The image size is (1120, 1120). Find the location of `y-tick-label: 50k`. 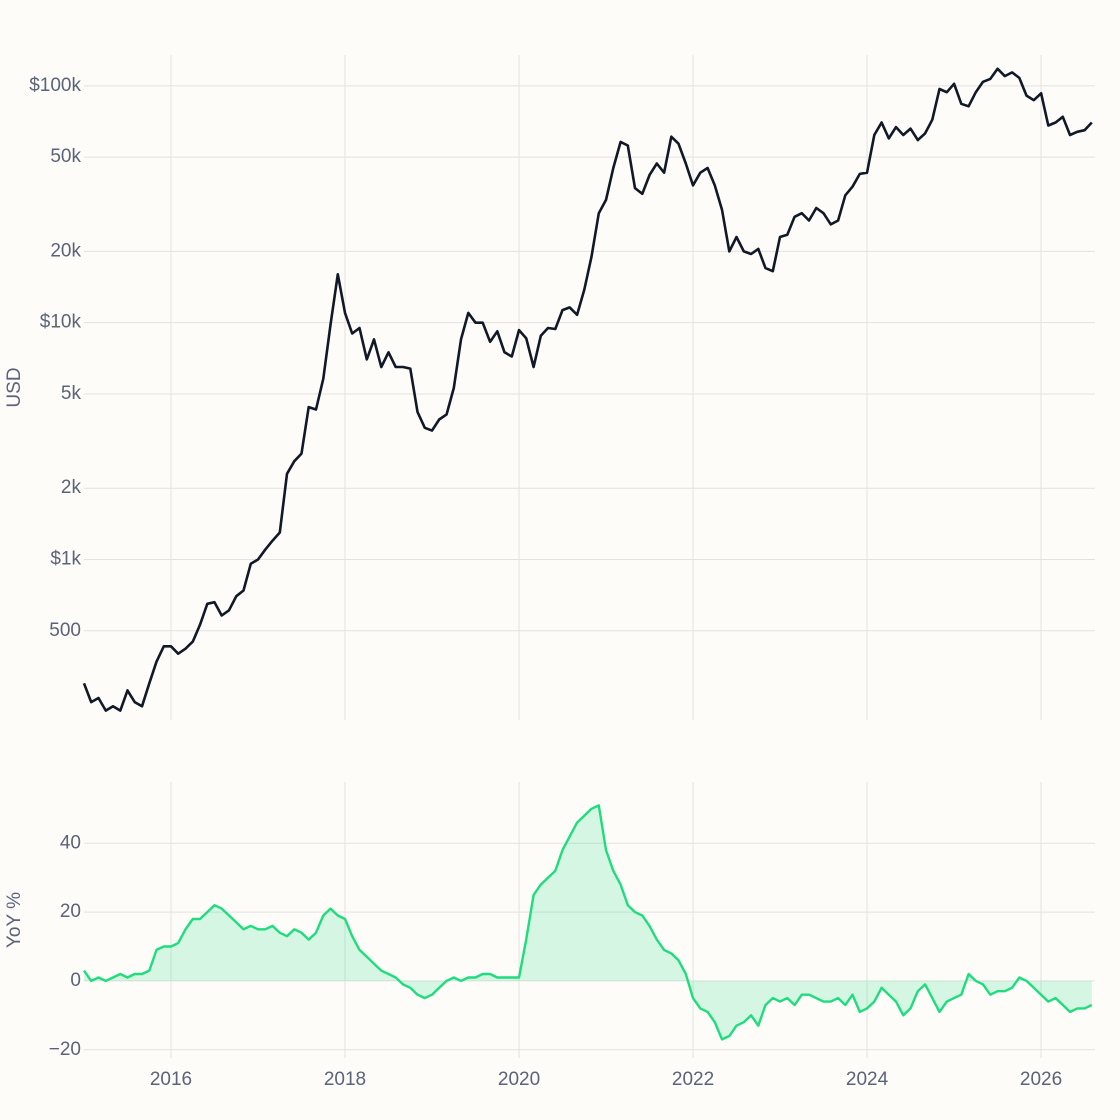

y-tick-label: 50k is located at coordinates (65, 156).